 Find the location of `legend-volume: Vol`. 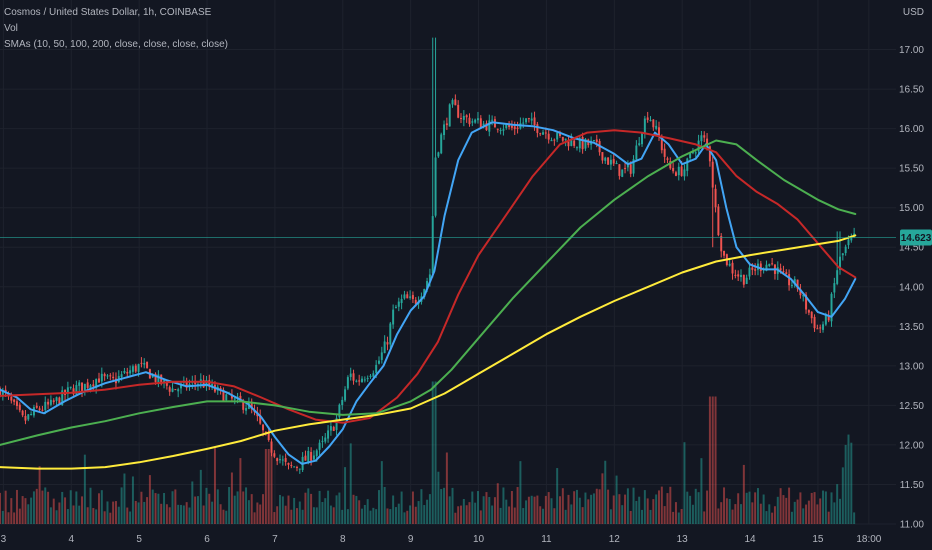

legend-volume: Vol is located at coordinates (11, 28).